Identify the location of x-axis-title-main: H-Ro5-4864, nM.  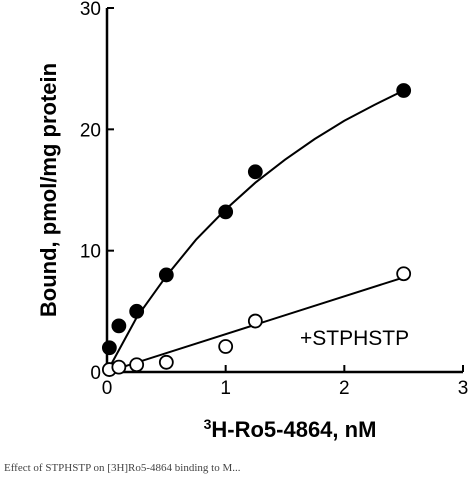
(293, 429).